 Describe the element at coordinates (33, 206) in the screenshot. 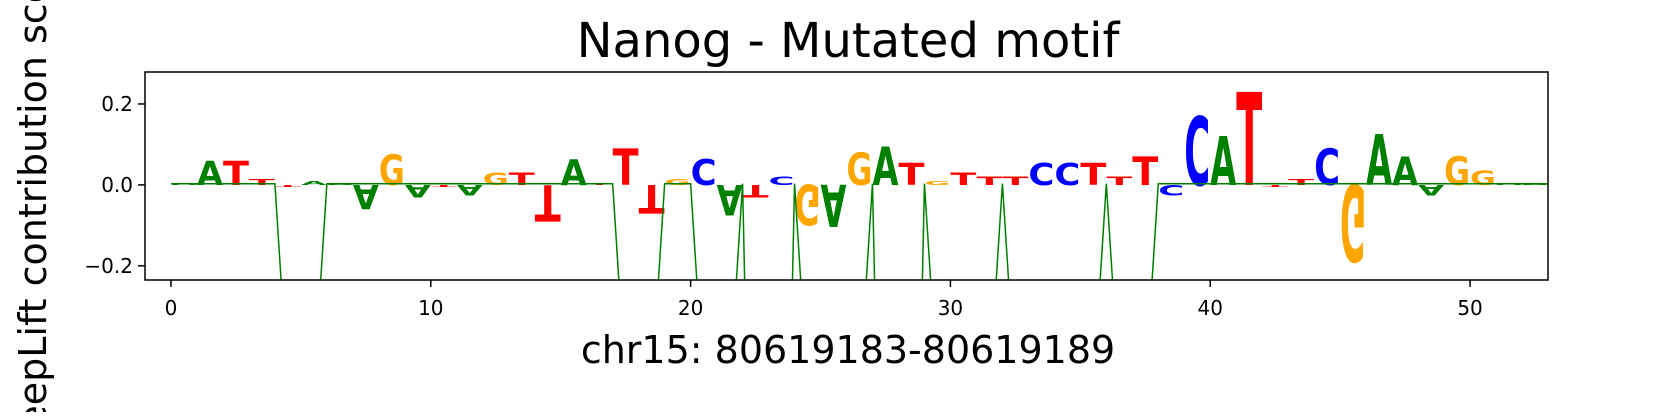

I see `y-axis-label: DeepLift contribution scores` at that location.